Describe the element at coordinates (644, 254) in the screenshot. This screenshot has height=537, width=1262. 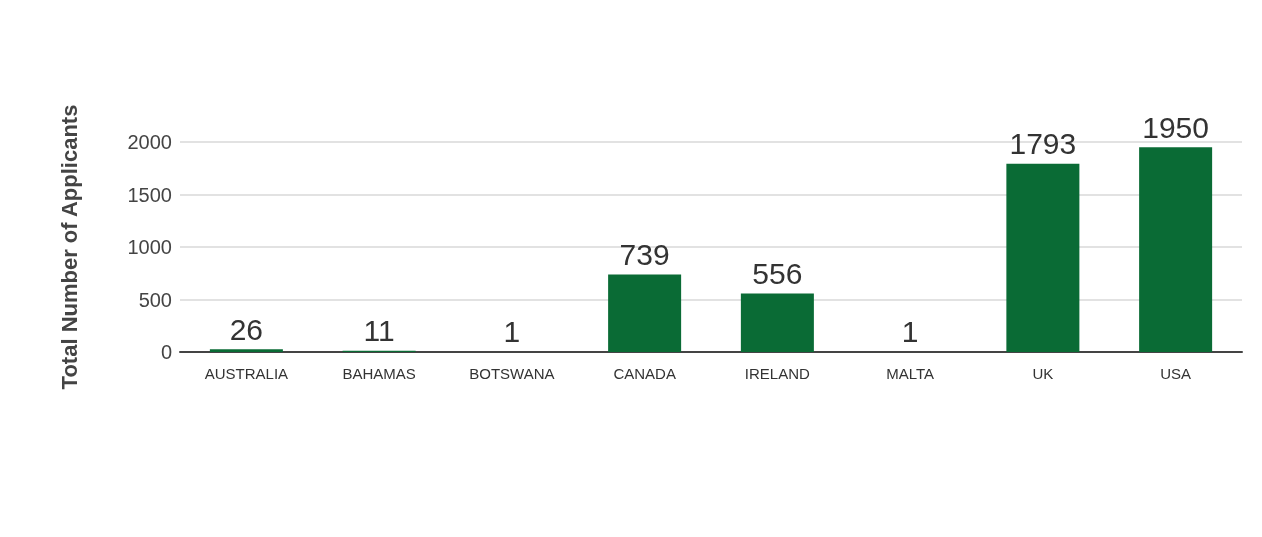
I see `data-label: 739` at that location.